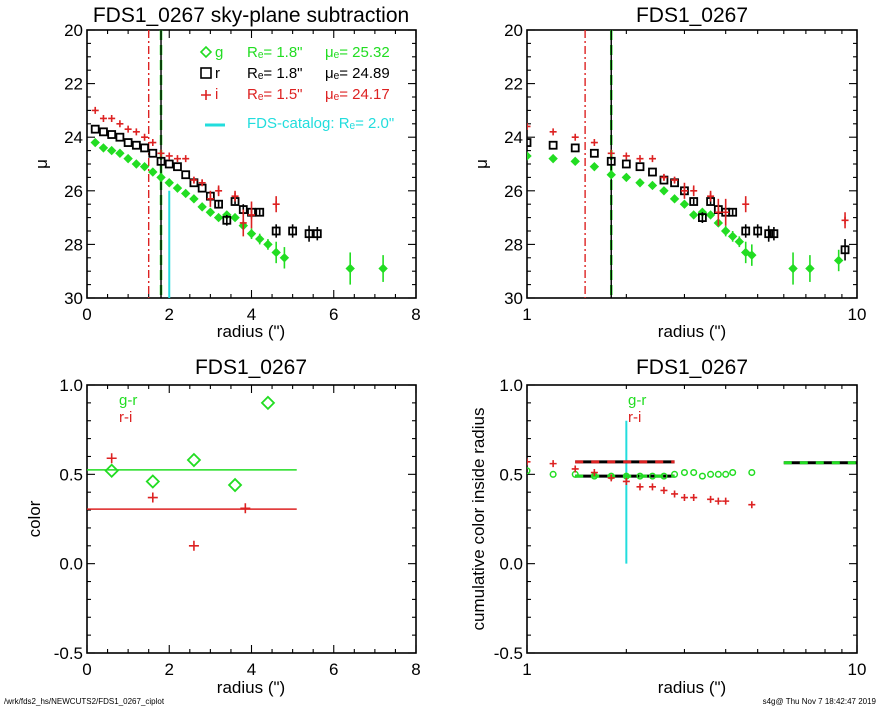 The width and height of the screenshot is (885, 708). I want to click on footer-path: /wrk/fds2_hs/NEWCUTS2/FDS1_0267_ciplot, so click(84, 701).